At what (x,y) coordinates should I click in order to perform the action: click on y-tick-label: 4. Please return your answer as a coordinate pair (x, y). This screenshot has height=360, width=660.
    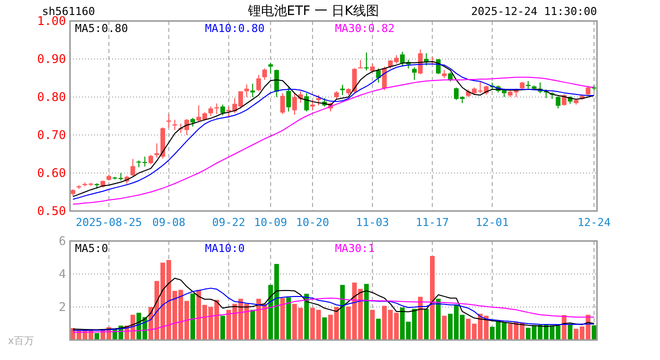
    Looking at the image, I should click on (62, 274).